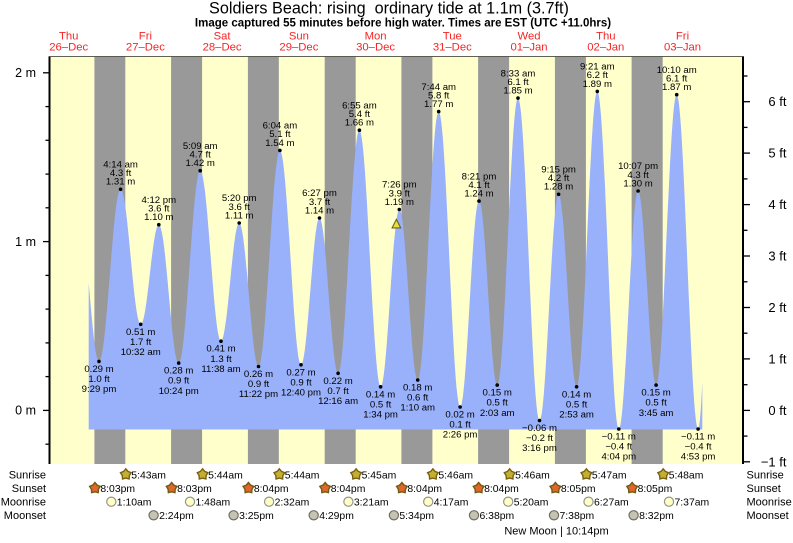  What do you see at coordinates (320, 202) in the screenshot?
I see `svg-text: 3.7 ft` at bounding box center [320, 202].